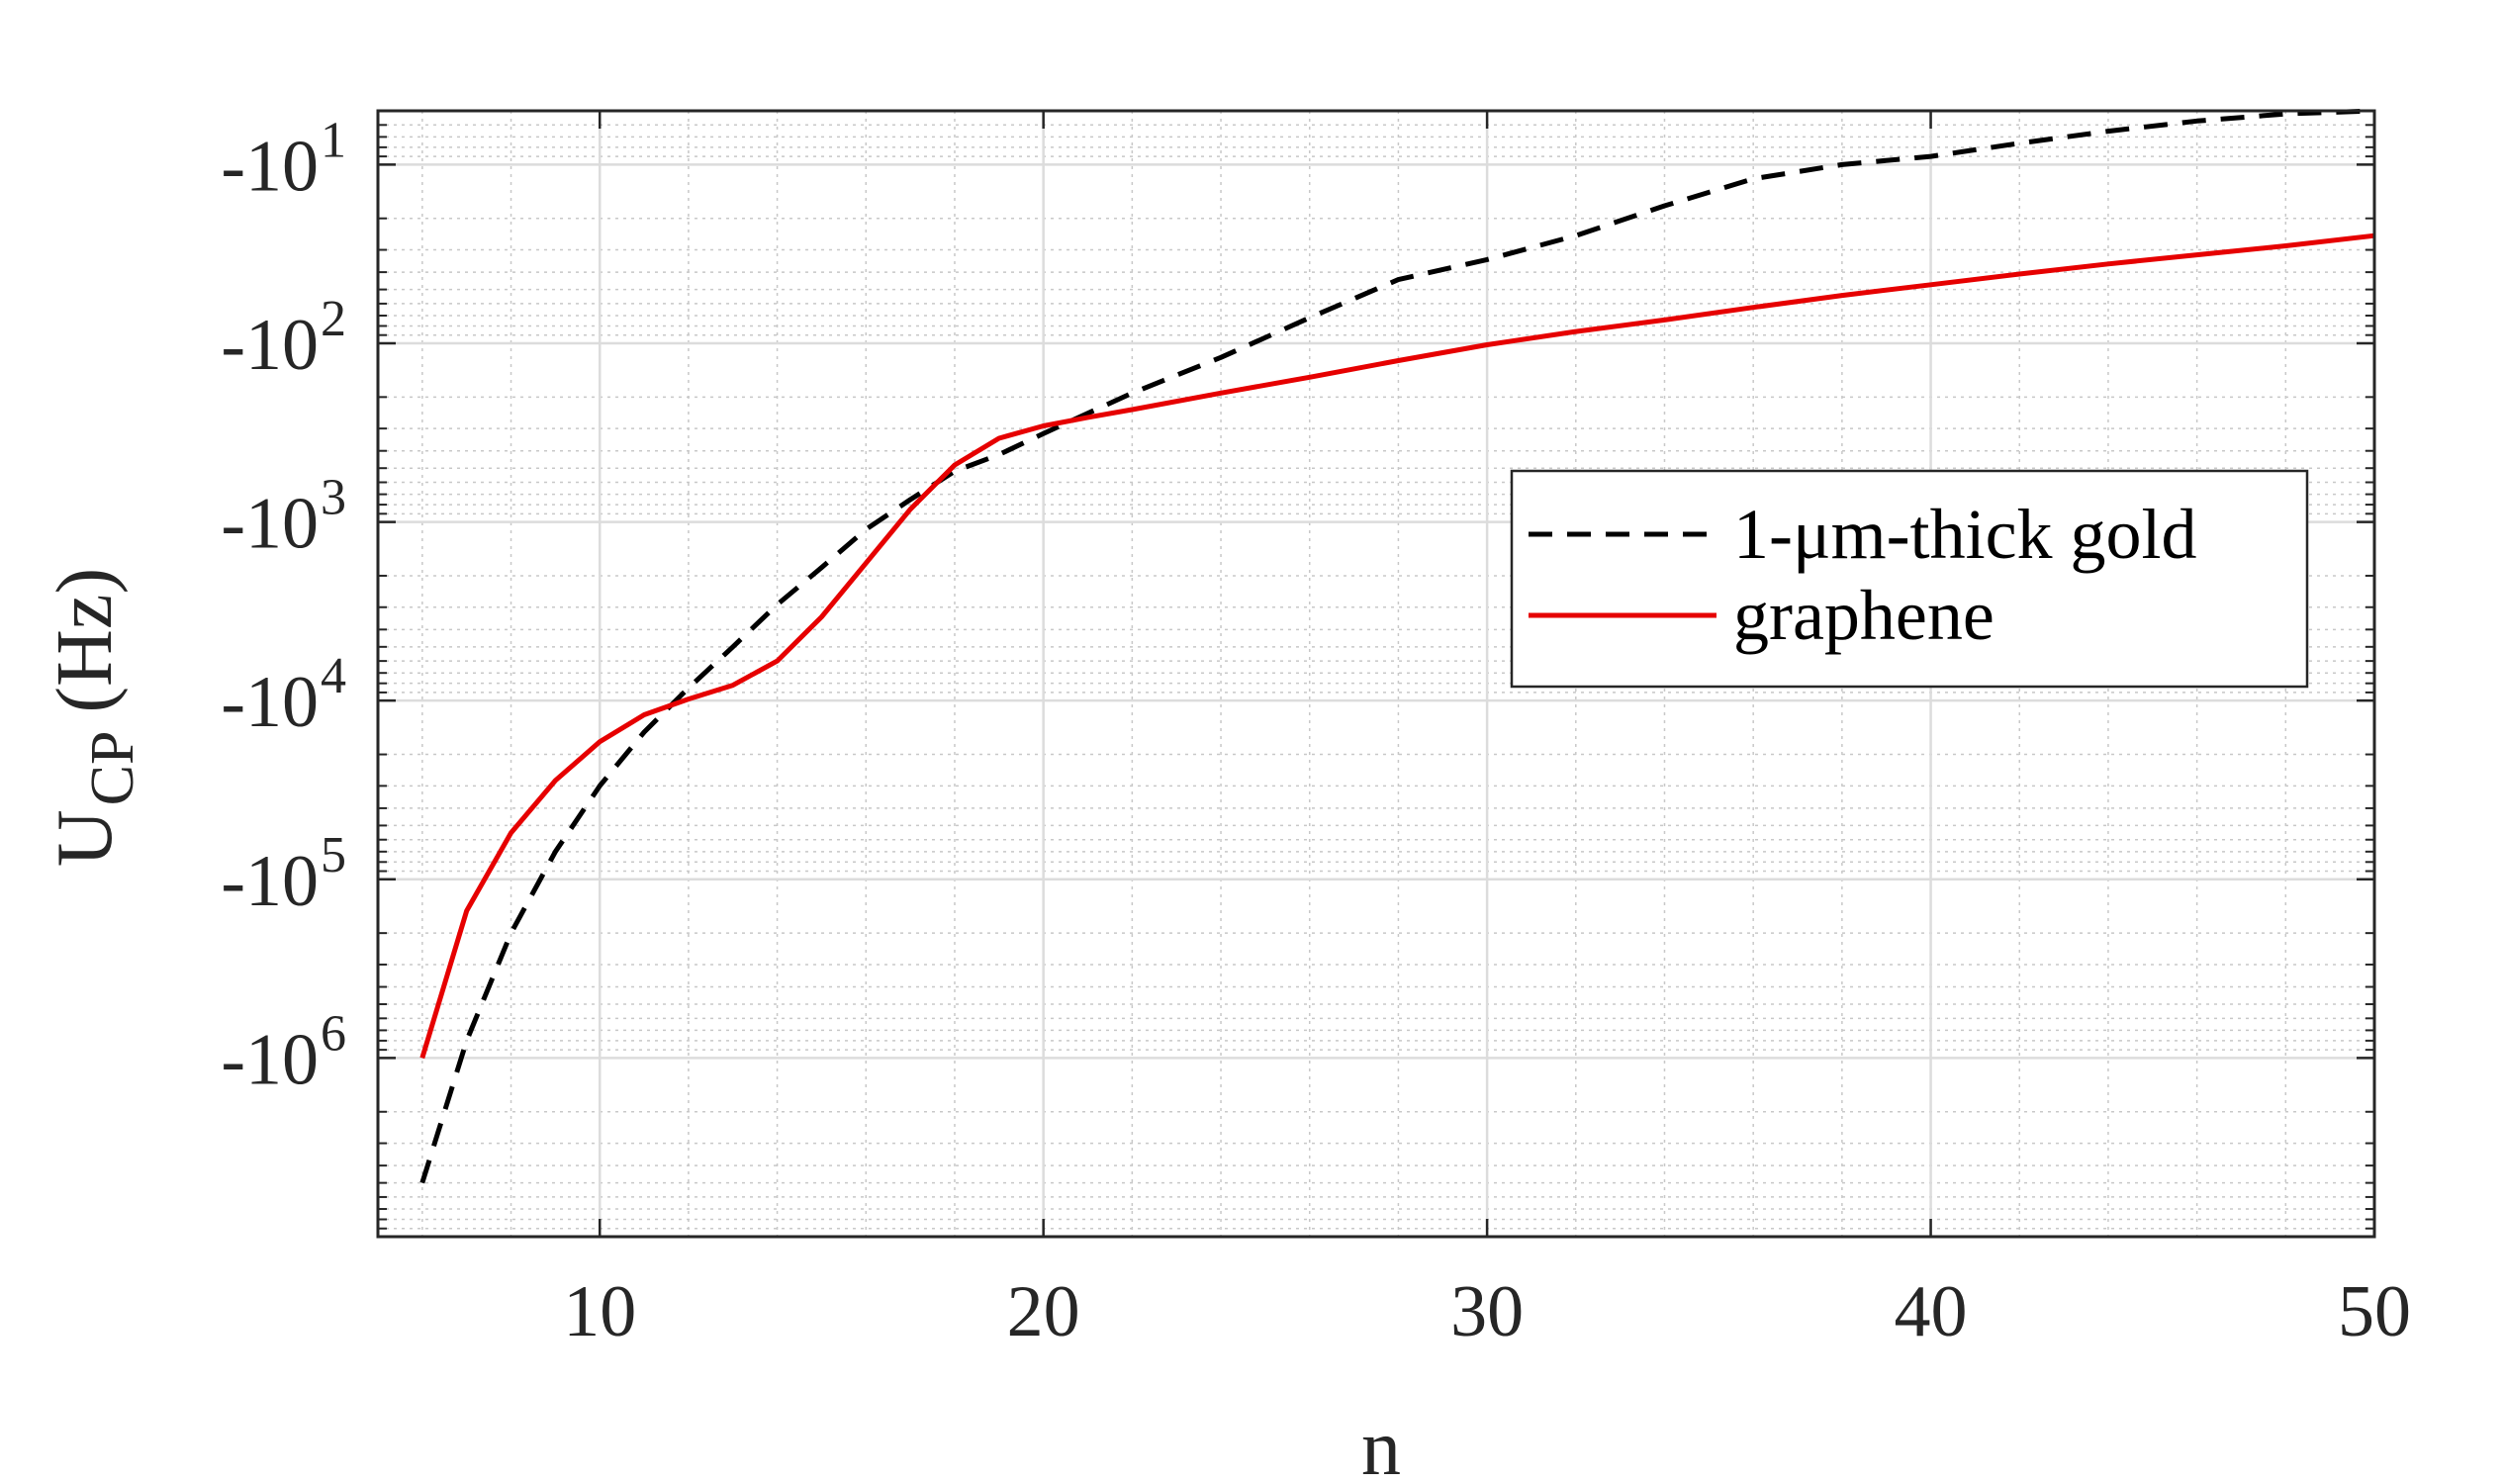 The width and height of the screenshot is (2505, 1484). I want to click on x-tick-label: 50, so click(2375, 1311).